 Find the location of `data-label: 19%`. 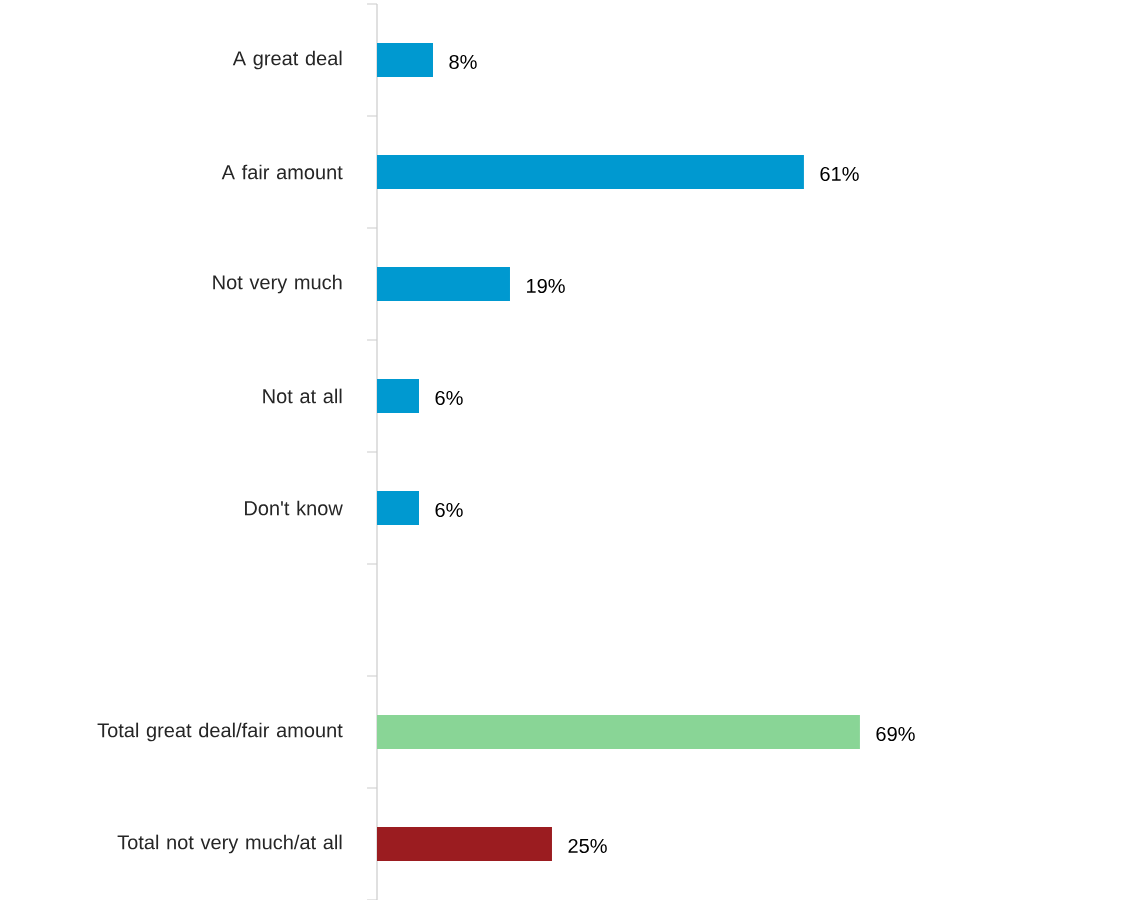

data-label: 19% is located at coordinates (546, 286).